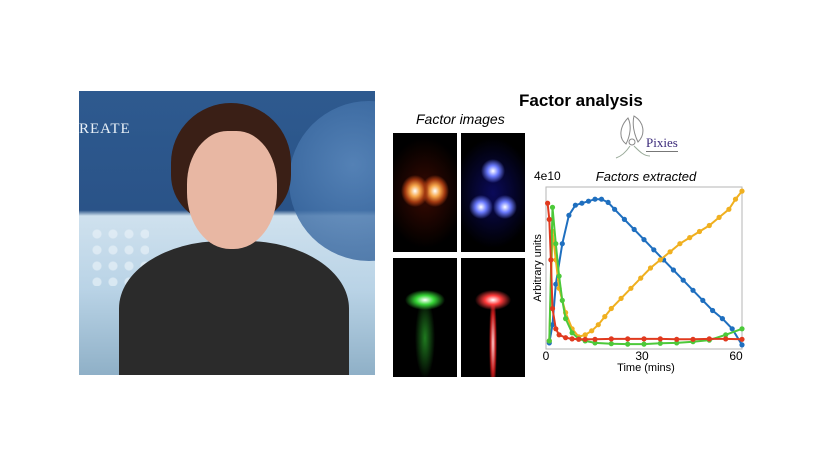  Describe the element at coordinates (581, 100) in the screenshot. I see `page-title: Factor analysis` at that location.